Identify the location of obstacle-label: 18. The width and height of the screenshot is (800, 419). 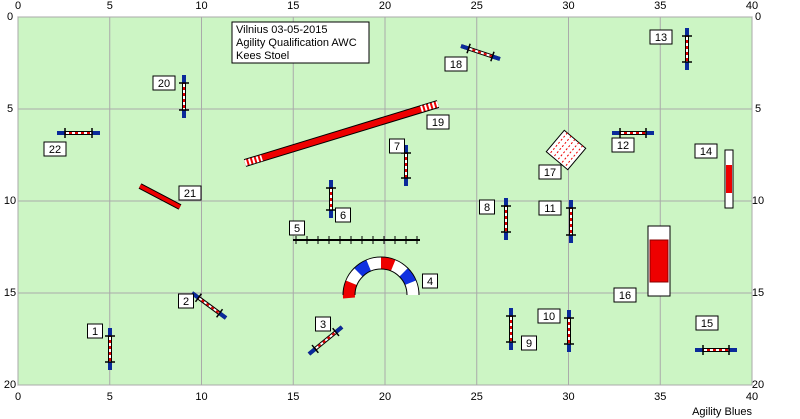
(456, 65).